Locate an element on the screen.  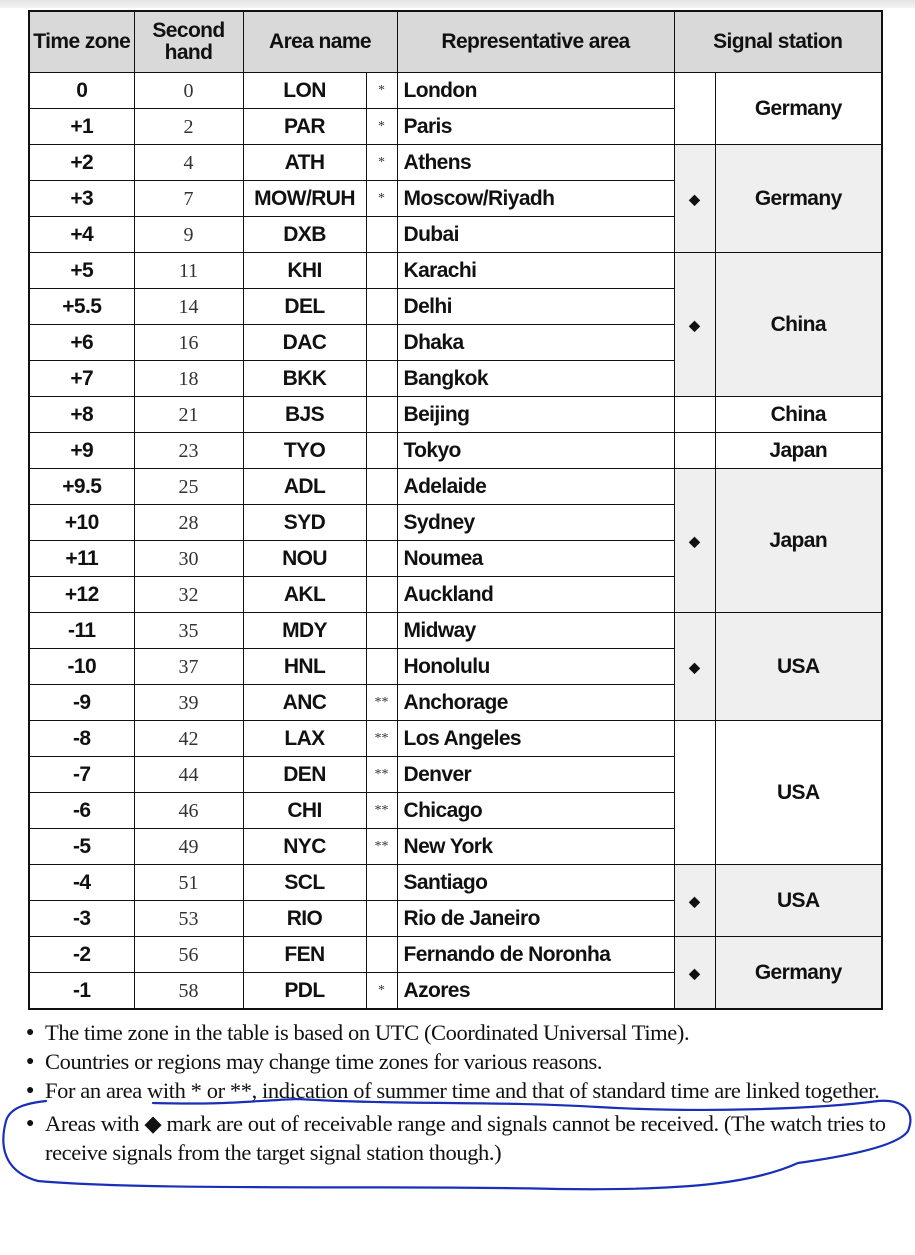
second-hand-cell: 18 is located at coordinates (188, 378).